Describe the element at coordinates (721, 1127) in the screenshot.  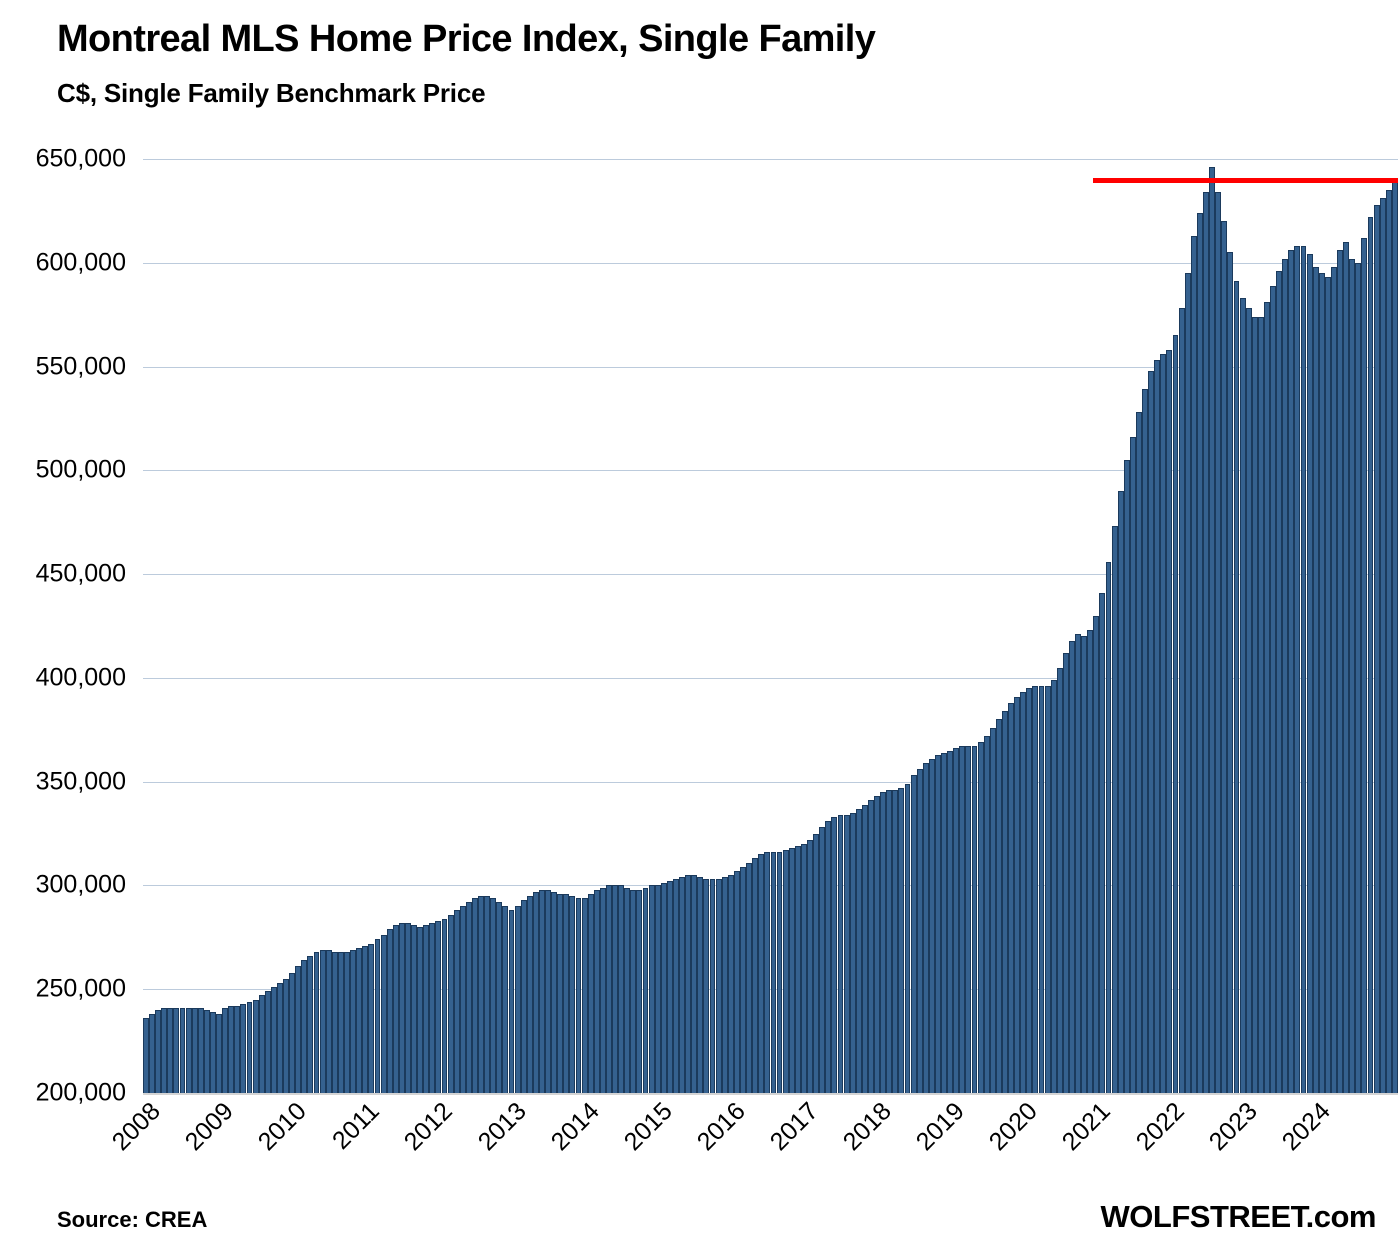
I see `x-axis-tick-label: 2016` at that location.